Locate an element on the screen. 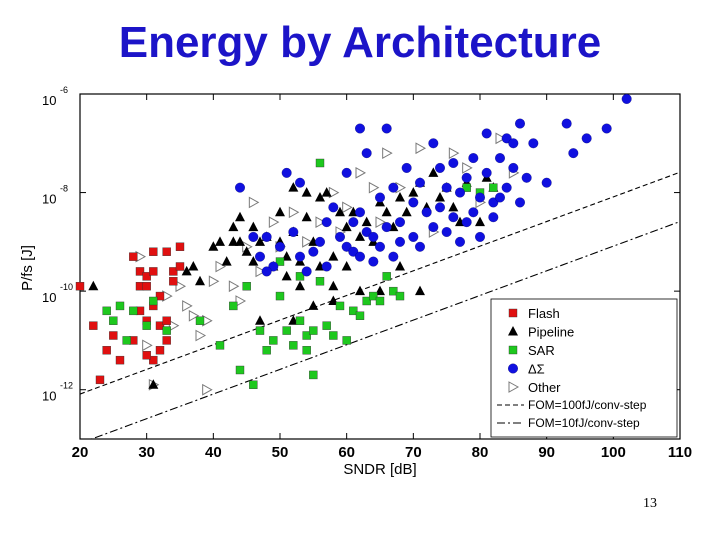 The image size is (720, 540). slide-number: 13 is located at coordinates (650, 503).